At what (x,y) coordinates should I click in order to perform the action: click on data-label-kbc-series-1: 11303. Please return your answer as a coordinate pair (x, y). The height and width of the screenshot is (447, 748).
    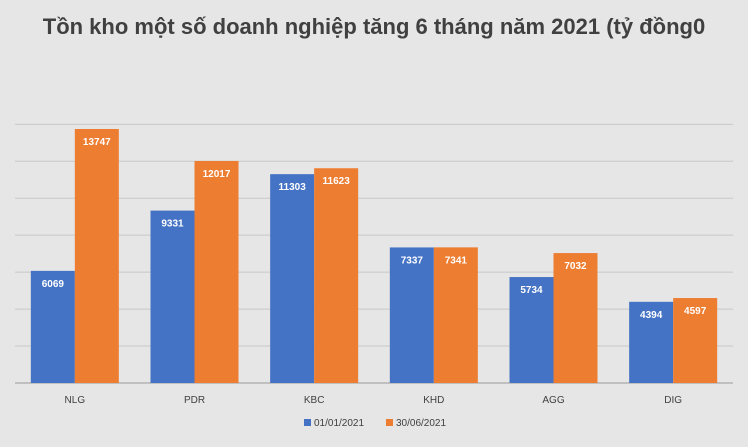
    Looking at the image, I should click on (293, 187).